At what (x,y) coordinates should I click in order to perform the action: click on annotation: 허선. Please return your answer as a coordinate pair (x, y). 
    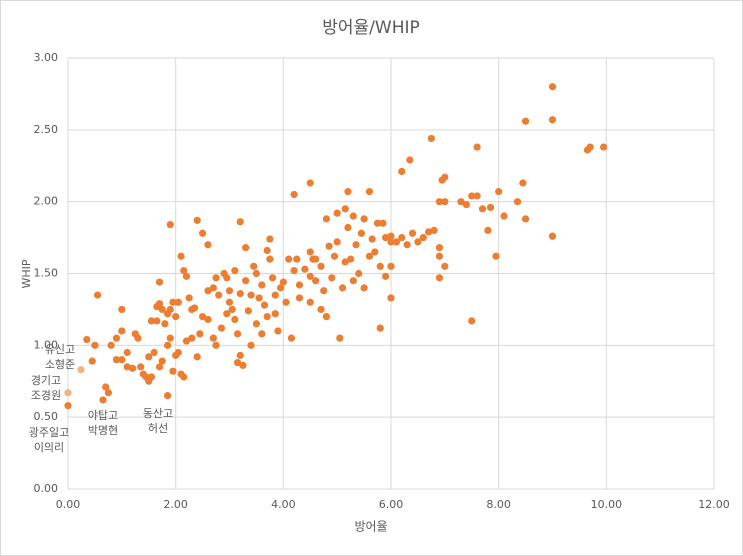
    Looking at the image, I should click on (158, 428).